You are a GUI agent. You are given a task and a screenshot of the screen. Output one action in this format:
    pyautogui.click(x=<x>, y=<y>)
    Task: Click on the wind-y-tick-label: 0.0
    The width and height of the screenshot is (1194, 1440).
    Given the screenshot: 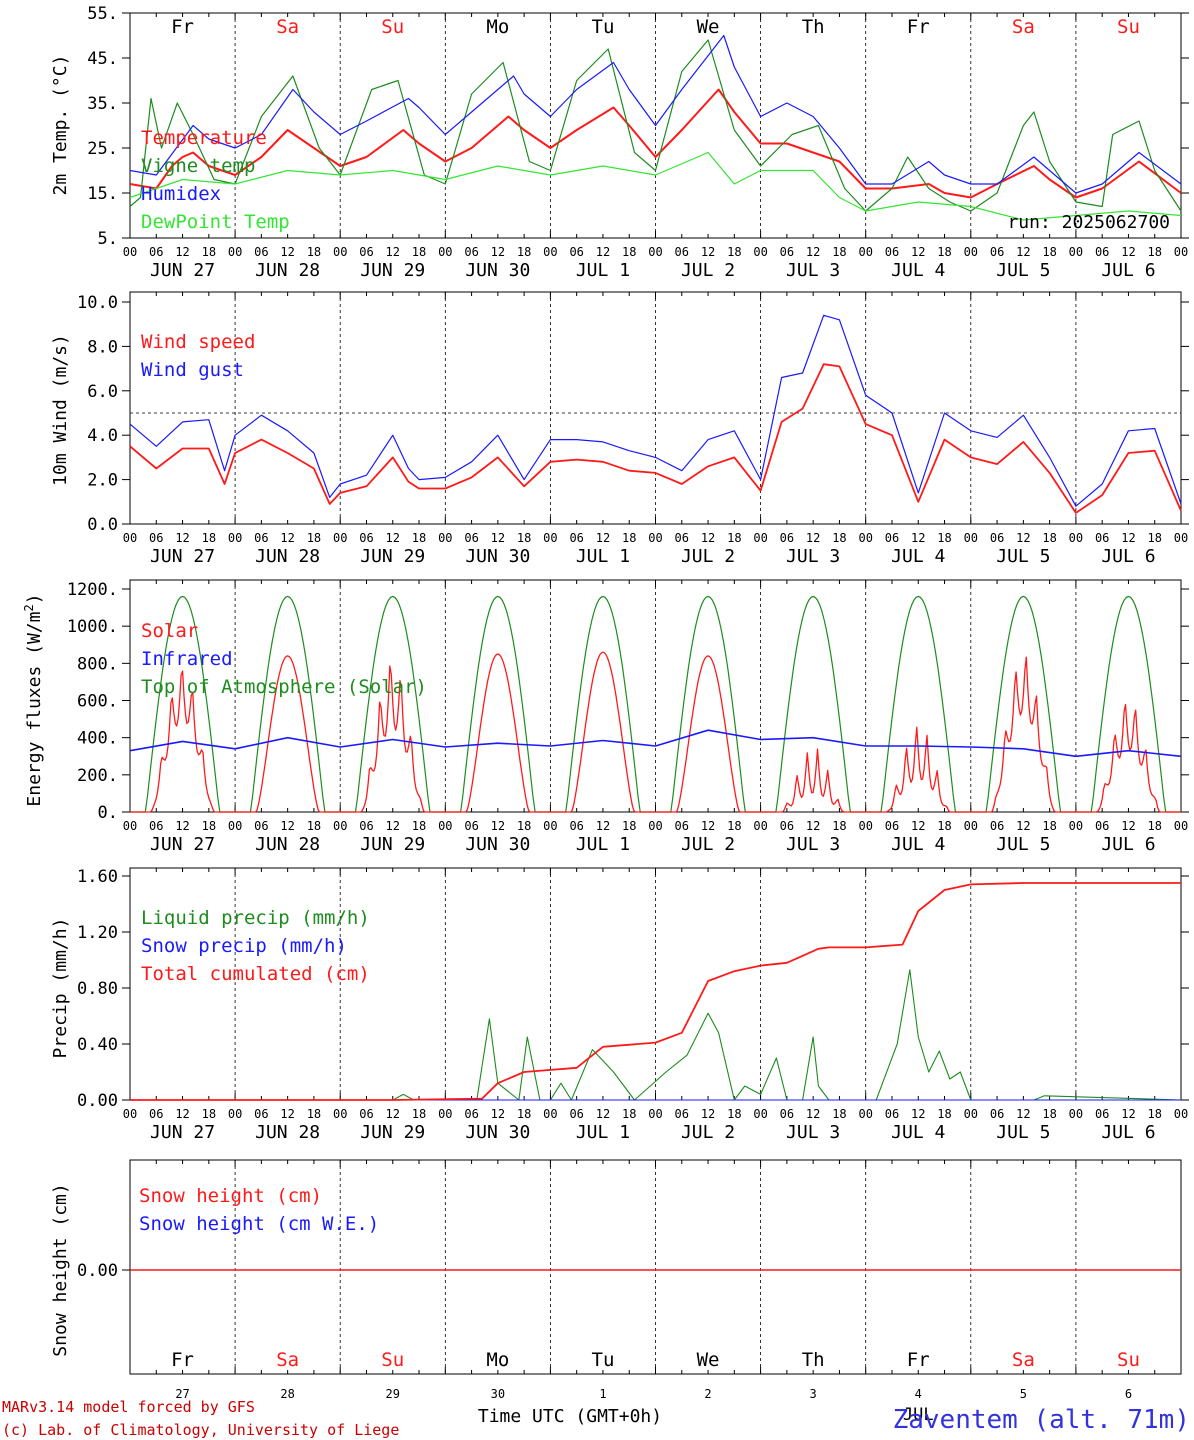 What is the action you would take?
    pyautogui.click(x=102, y=525)
    